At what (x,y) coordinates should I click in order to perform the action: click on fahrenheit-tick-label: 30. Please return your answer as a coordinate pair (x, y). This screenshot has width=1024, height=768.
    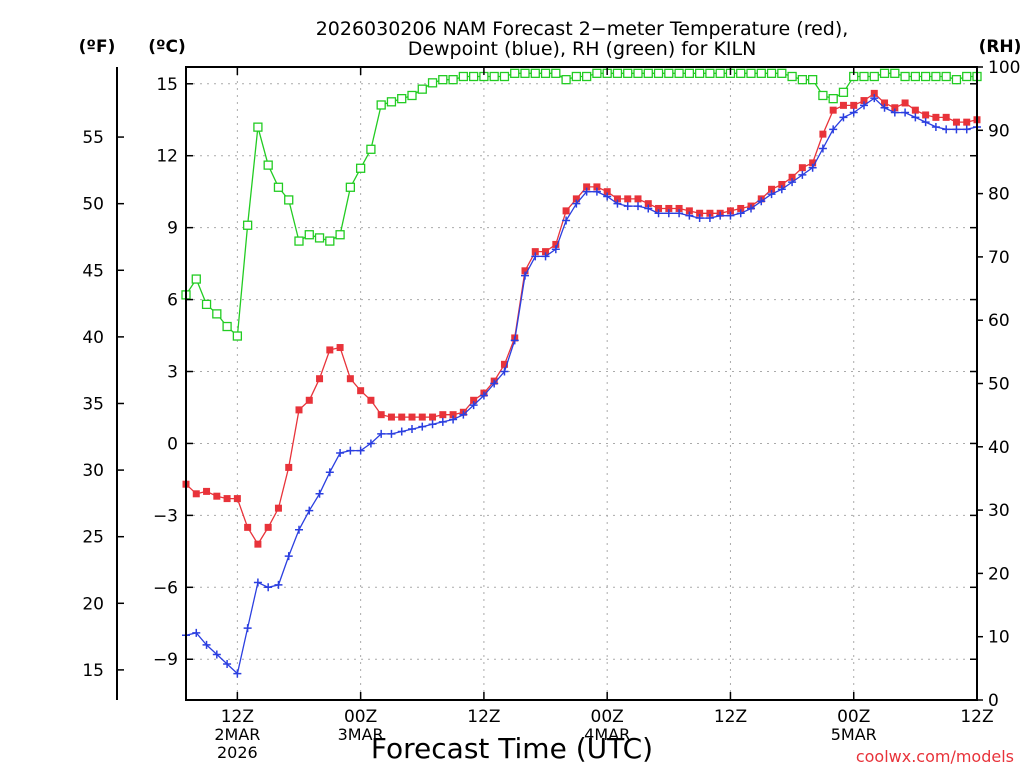
    Looking at the image, I should click on (93, 471).